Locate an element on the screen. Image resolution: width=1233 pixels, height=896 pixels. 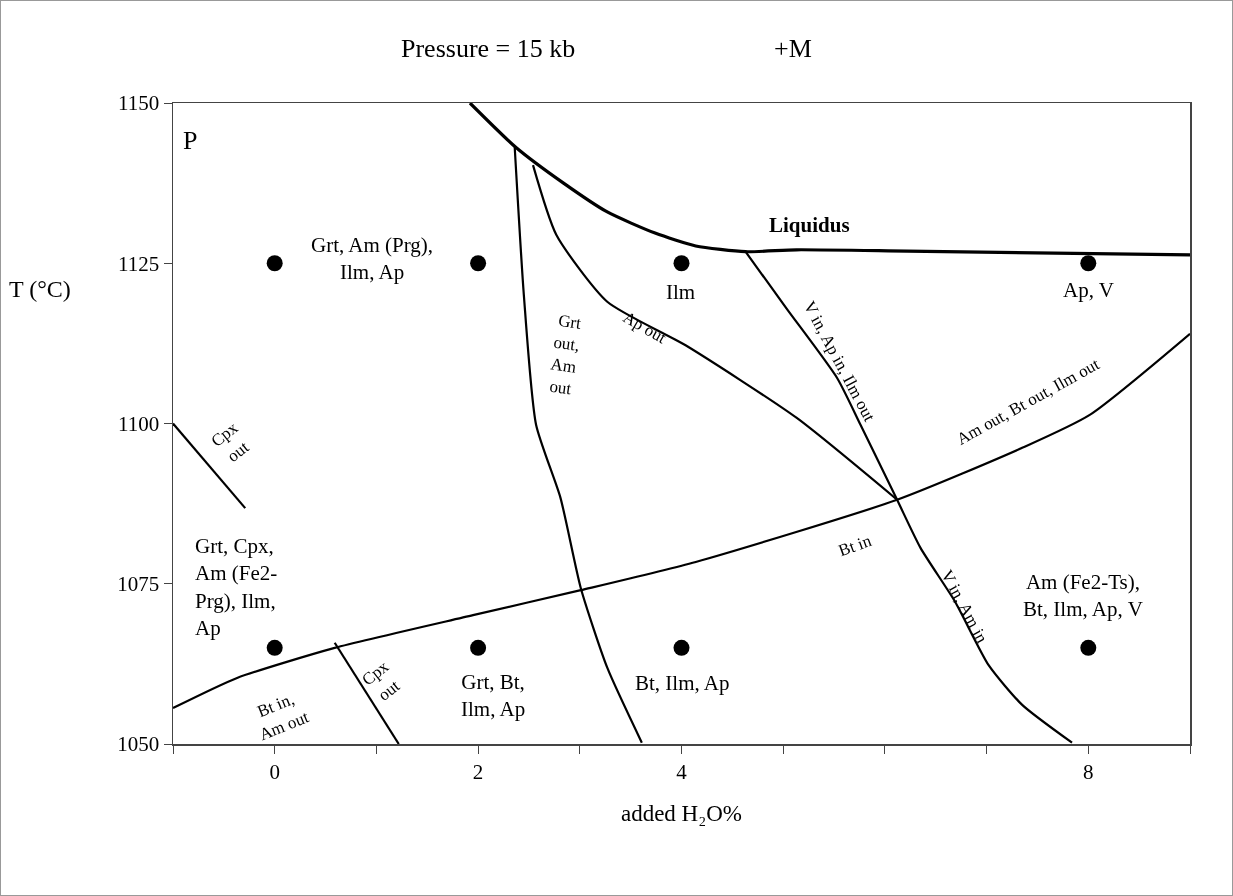
annotation: Ilm is located at coordinates (681, 292).